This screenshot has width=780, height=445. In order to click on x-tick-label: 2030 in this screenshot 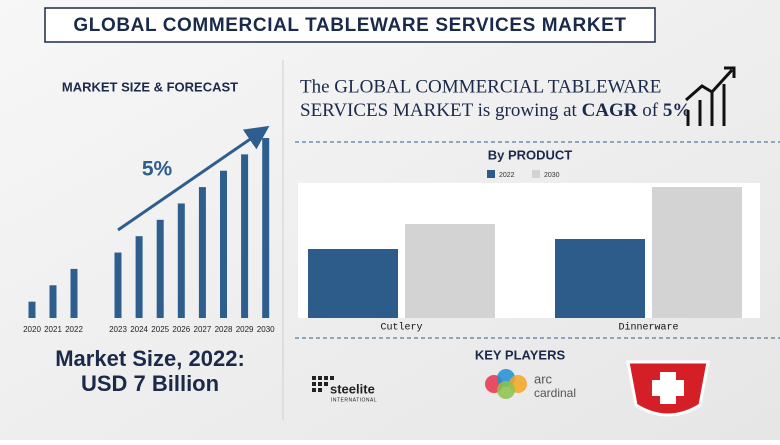, I will do `click(266, 329)`.